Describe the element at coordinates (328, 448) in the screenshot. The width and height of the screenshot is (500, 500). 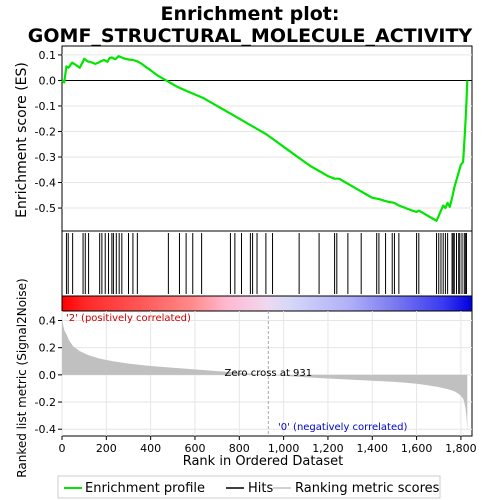
I see `metric-xtick-label: 1,200` at that location.